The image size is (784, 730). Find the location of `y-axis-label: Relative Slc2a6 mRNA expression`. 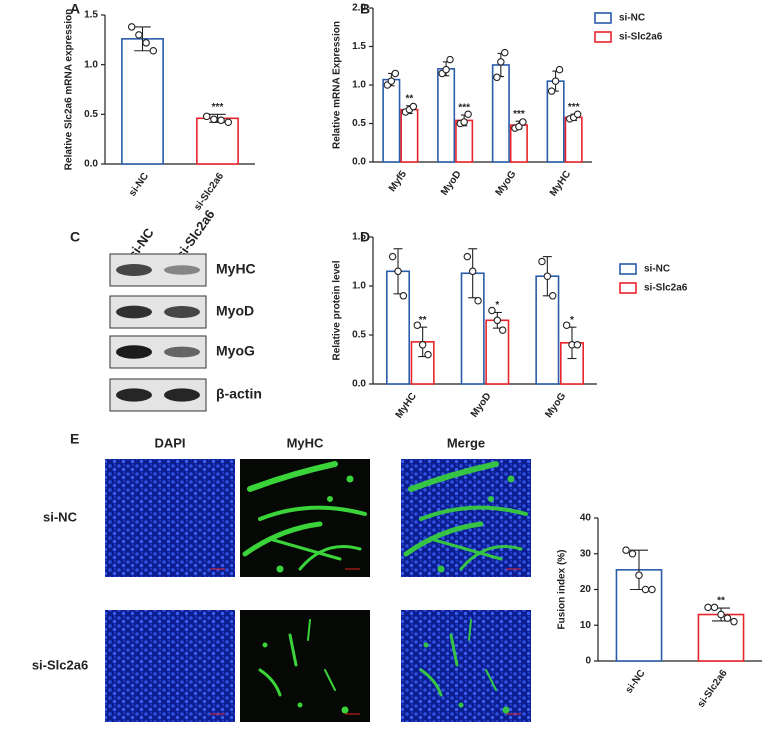

y-axis-label: Relative Slc2a6 mRNA expression is located at coordinates (69, 89).